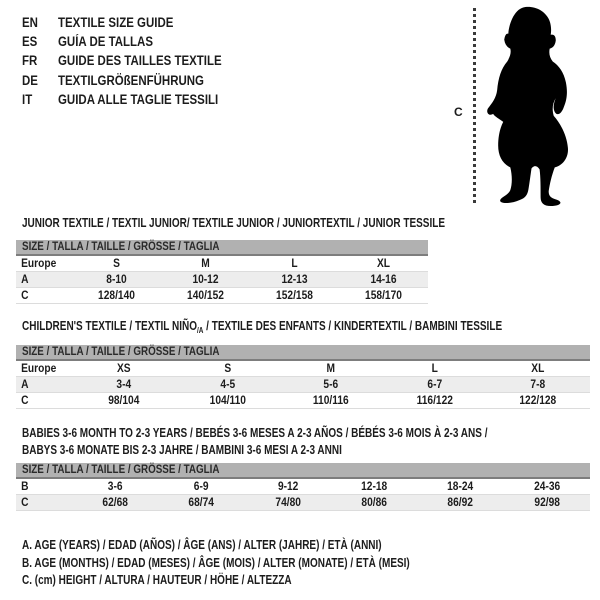 The height and width of the screenshot is (600, 600). Describe the element at coordinates (124, 384) in the screenshot. I see `age-cell: 3-4` at that location.